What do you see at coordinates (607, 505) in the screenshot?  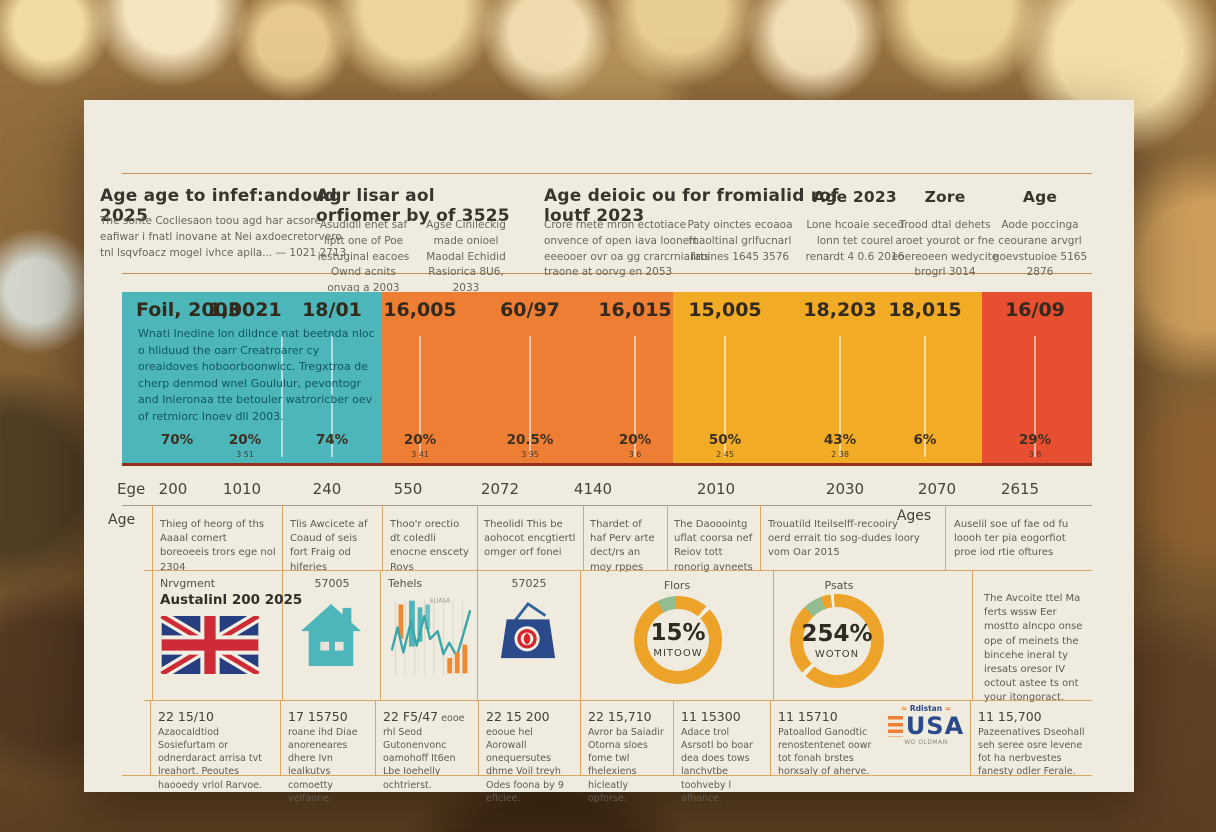 I see `axis-underline` at bounding box center [607, 505].